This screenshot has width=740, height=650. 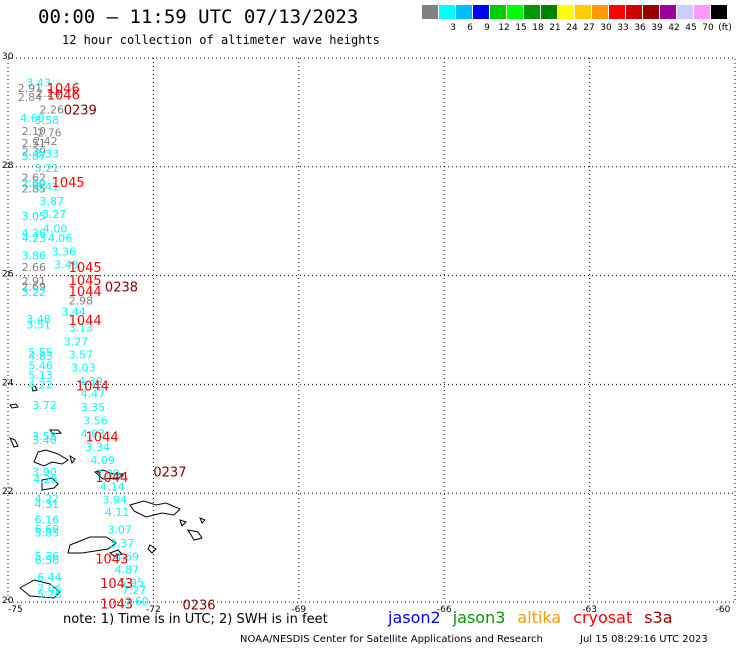 What do you see at coordinates (7, 492) in the screenshot?
I see `latitude-tick-label: 22` at bounding box center [7, 492].